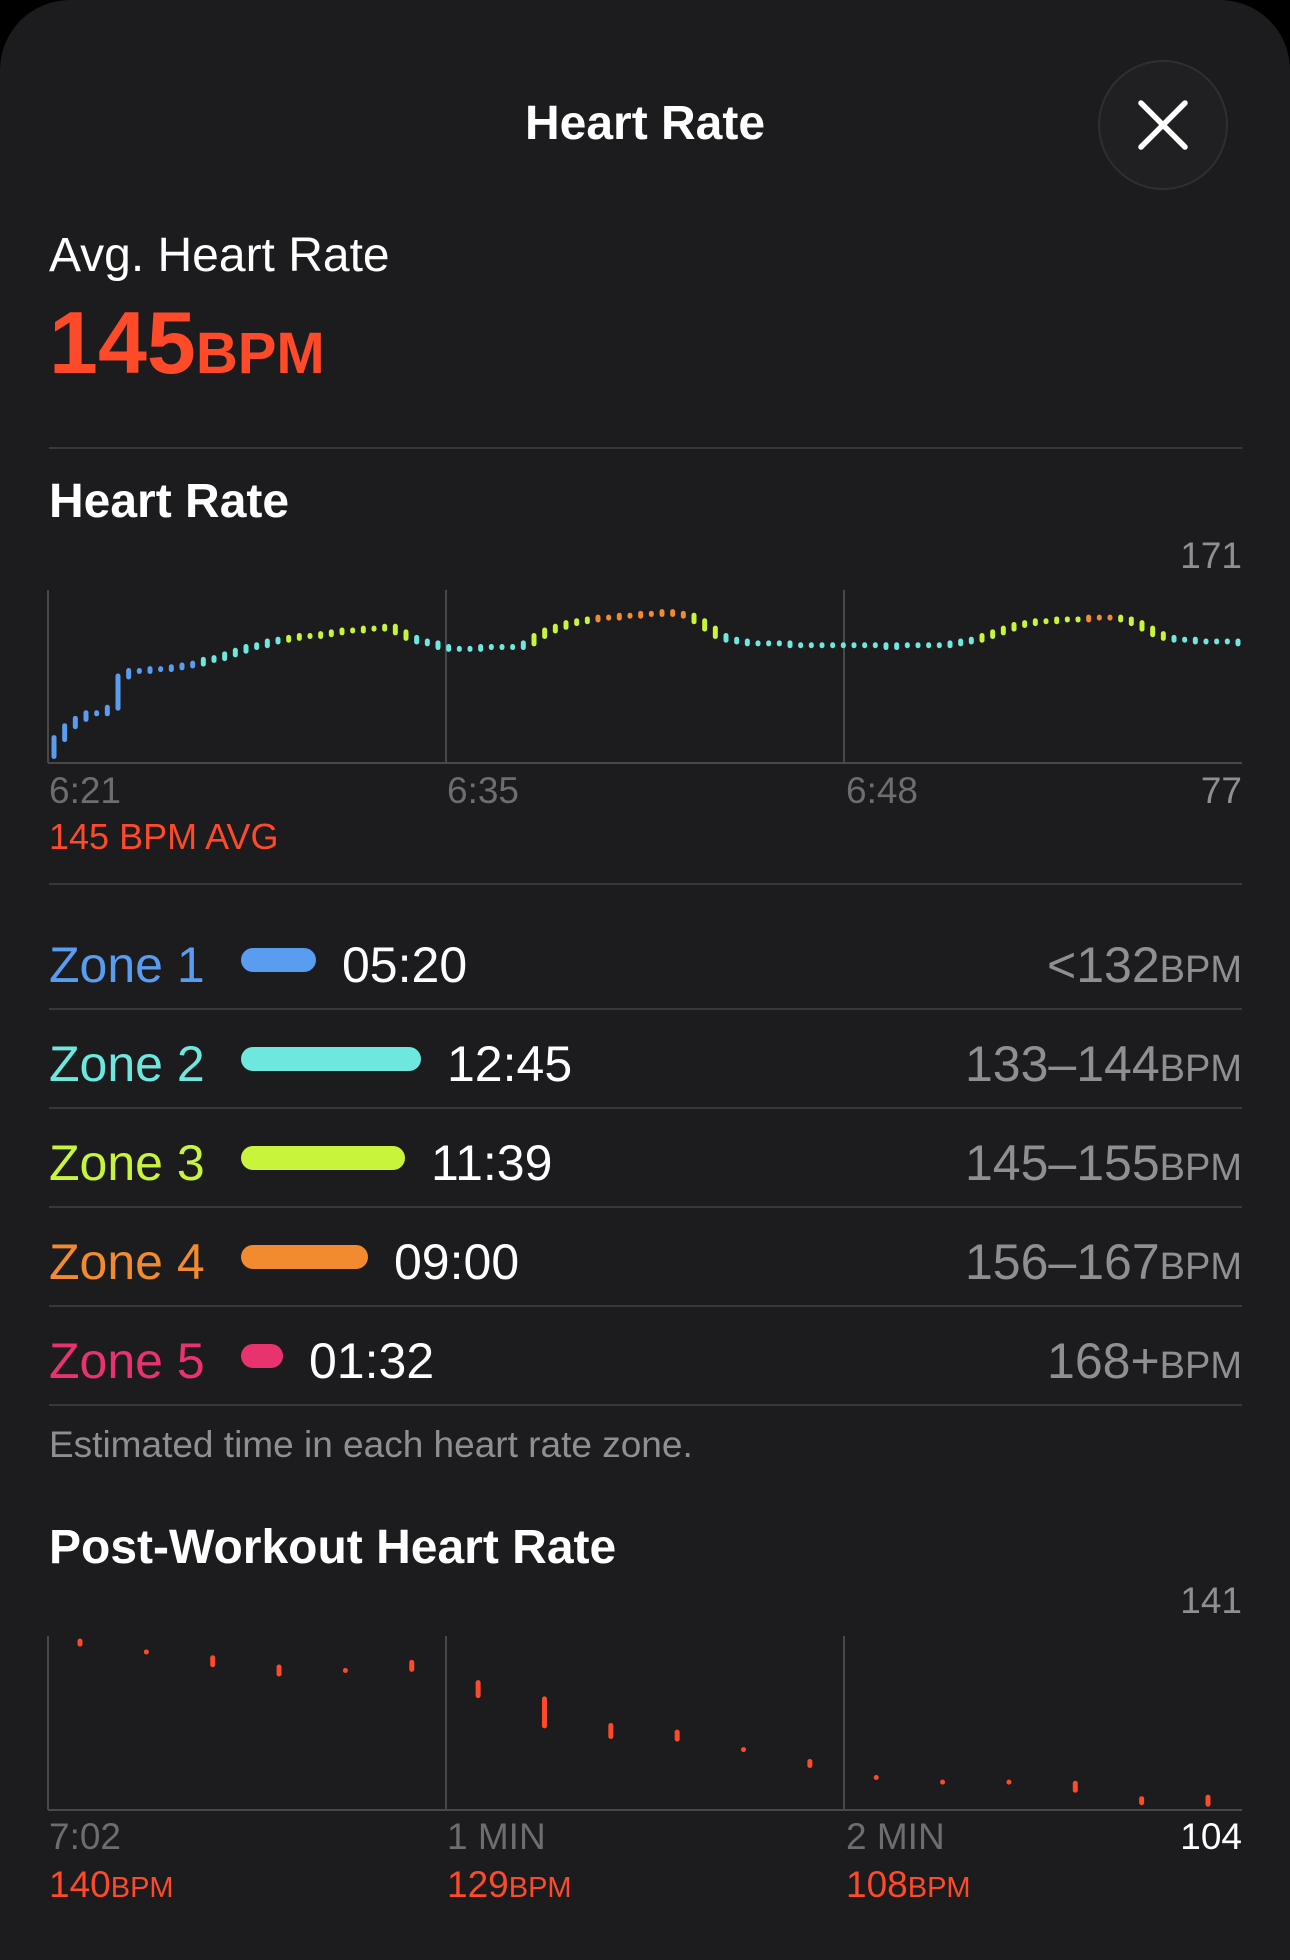 The image size is (1290, 1960). I want to click on post-reading-2min-value: 108, so click(877, 1884).